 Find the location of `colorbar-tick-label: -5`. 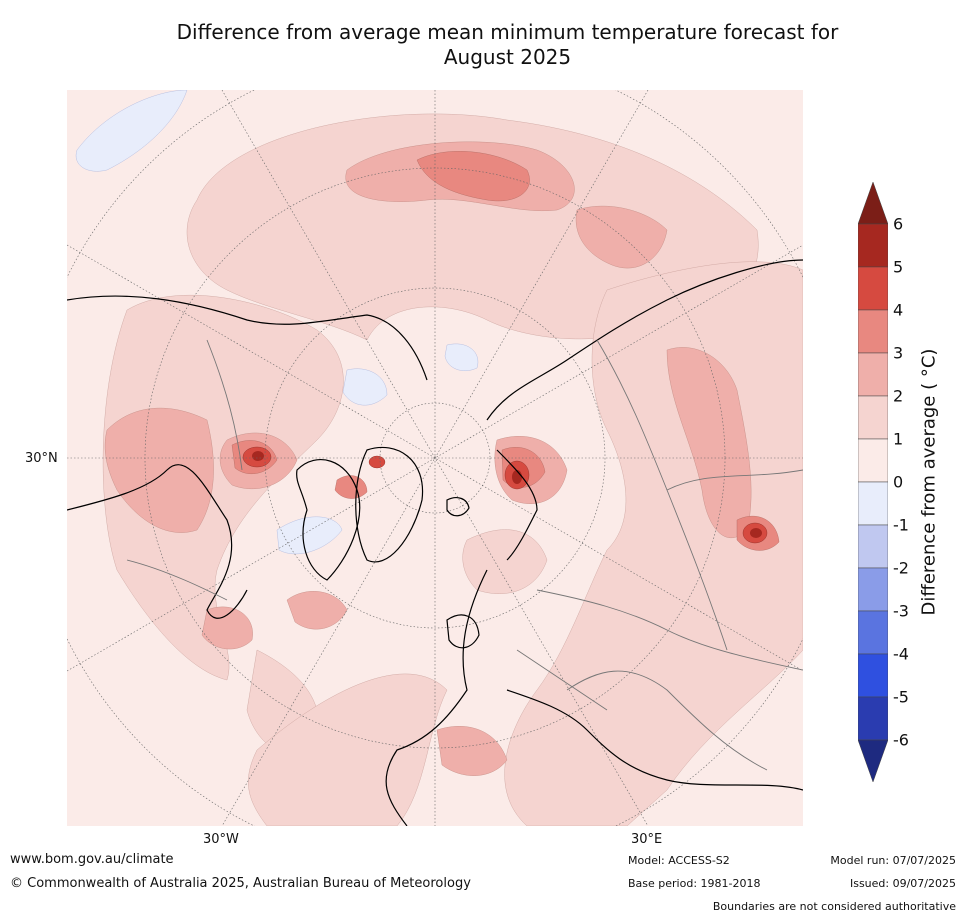

colorbar-tick-label: -5 is located at coordinates (901, 697).